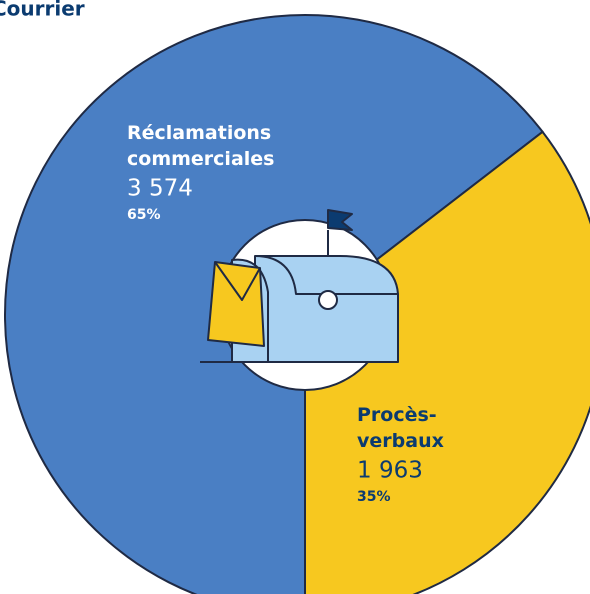  Describe the element at coordinates (200, 146) in the screenshot. I see `slice-label: Réclamations commerciales` at that location.